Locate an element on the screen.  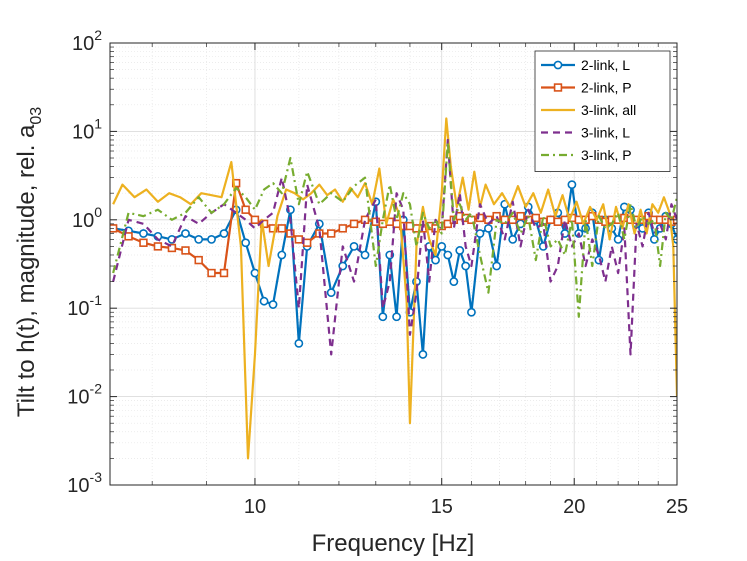
y-tick-label: 10⁻³ is located at coordinates (84, 483).